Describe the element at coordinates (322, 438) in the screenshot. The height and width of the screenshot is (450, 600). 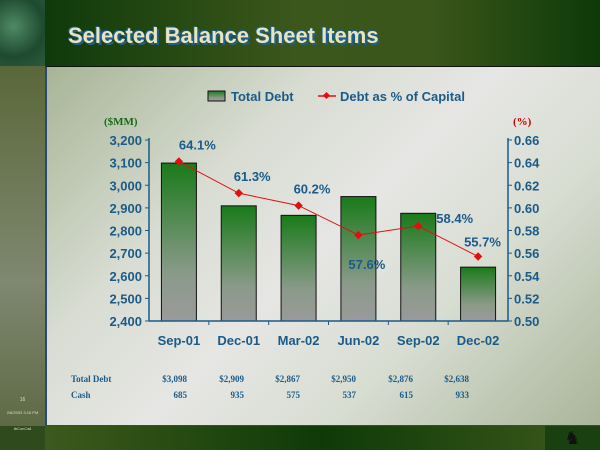
I see `footer-bar` at that location.